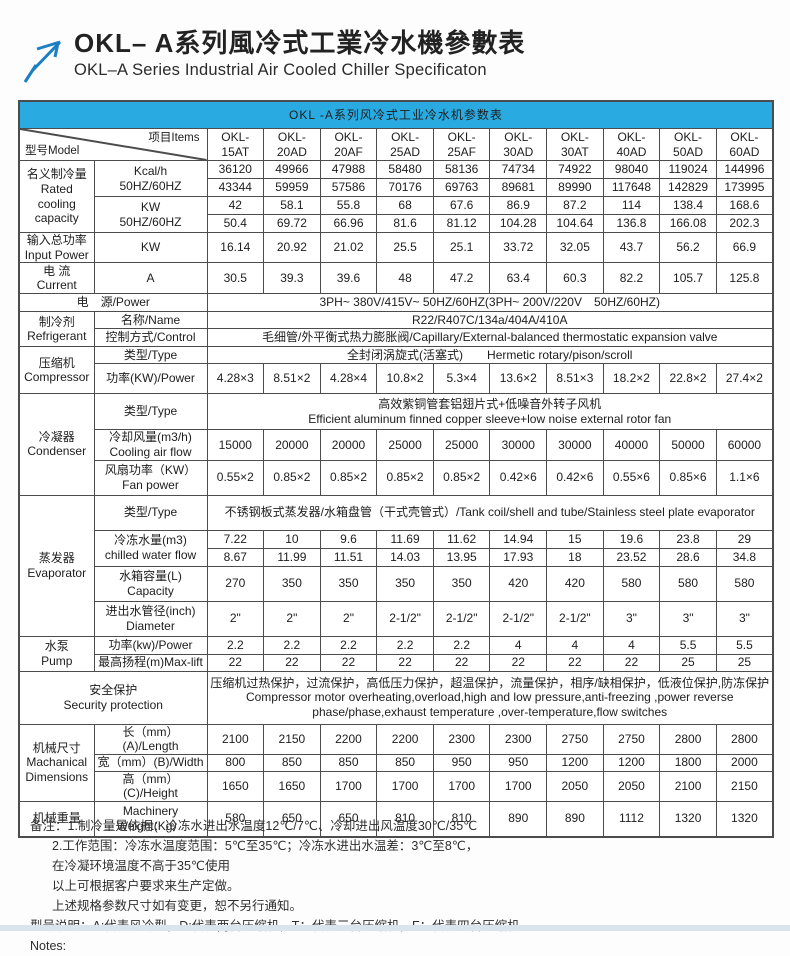  Describe the element at coordinates (518, 205) in the screenshot. I see `value-cell: 86.9` at that location.